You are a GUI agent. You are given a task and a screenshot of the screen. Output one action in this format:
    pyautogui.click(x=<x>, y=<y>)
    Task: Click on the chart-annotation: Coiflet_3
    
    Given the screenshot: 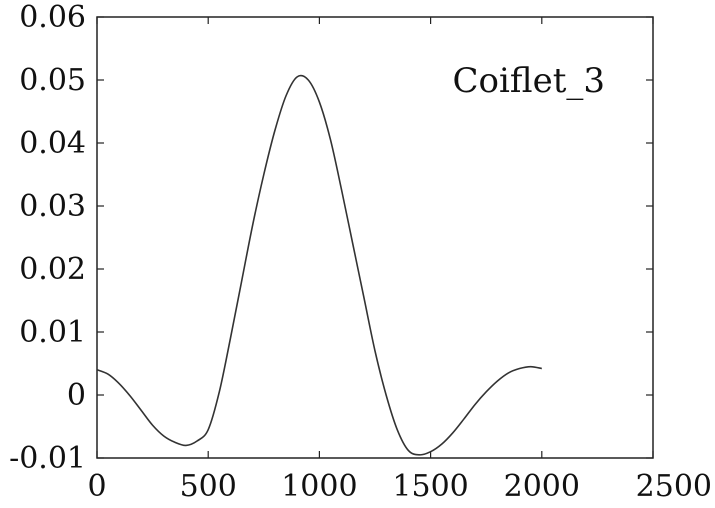 What is the action you would take?
    pyautogui.click(x=529, y=81)
    